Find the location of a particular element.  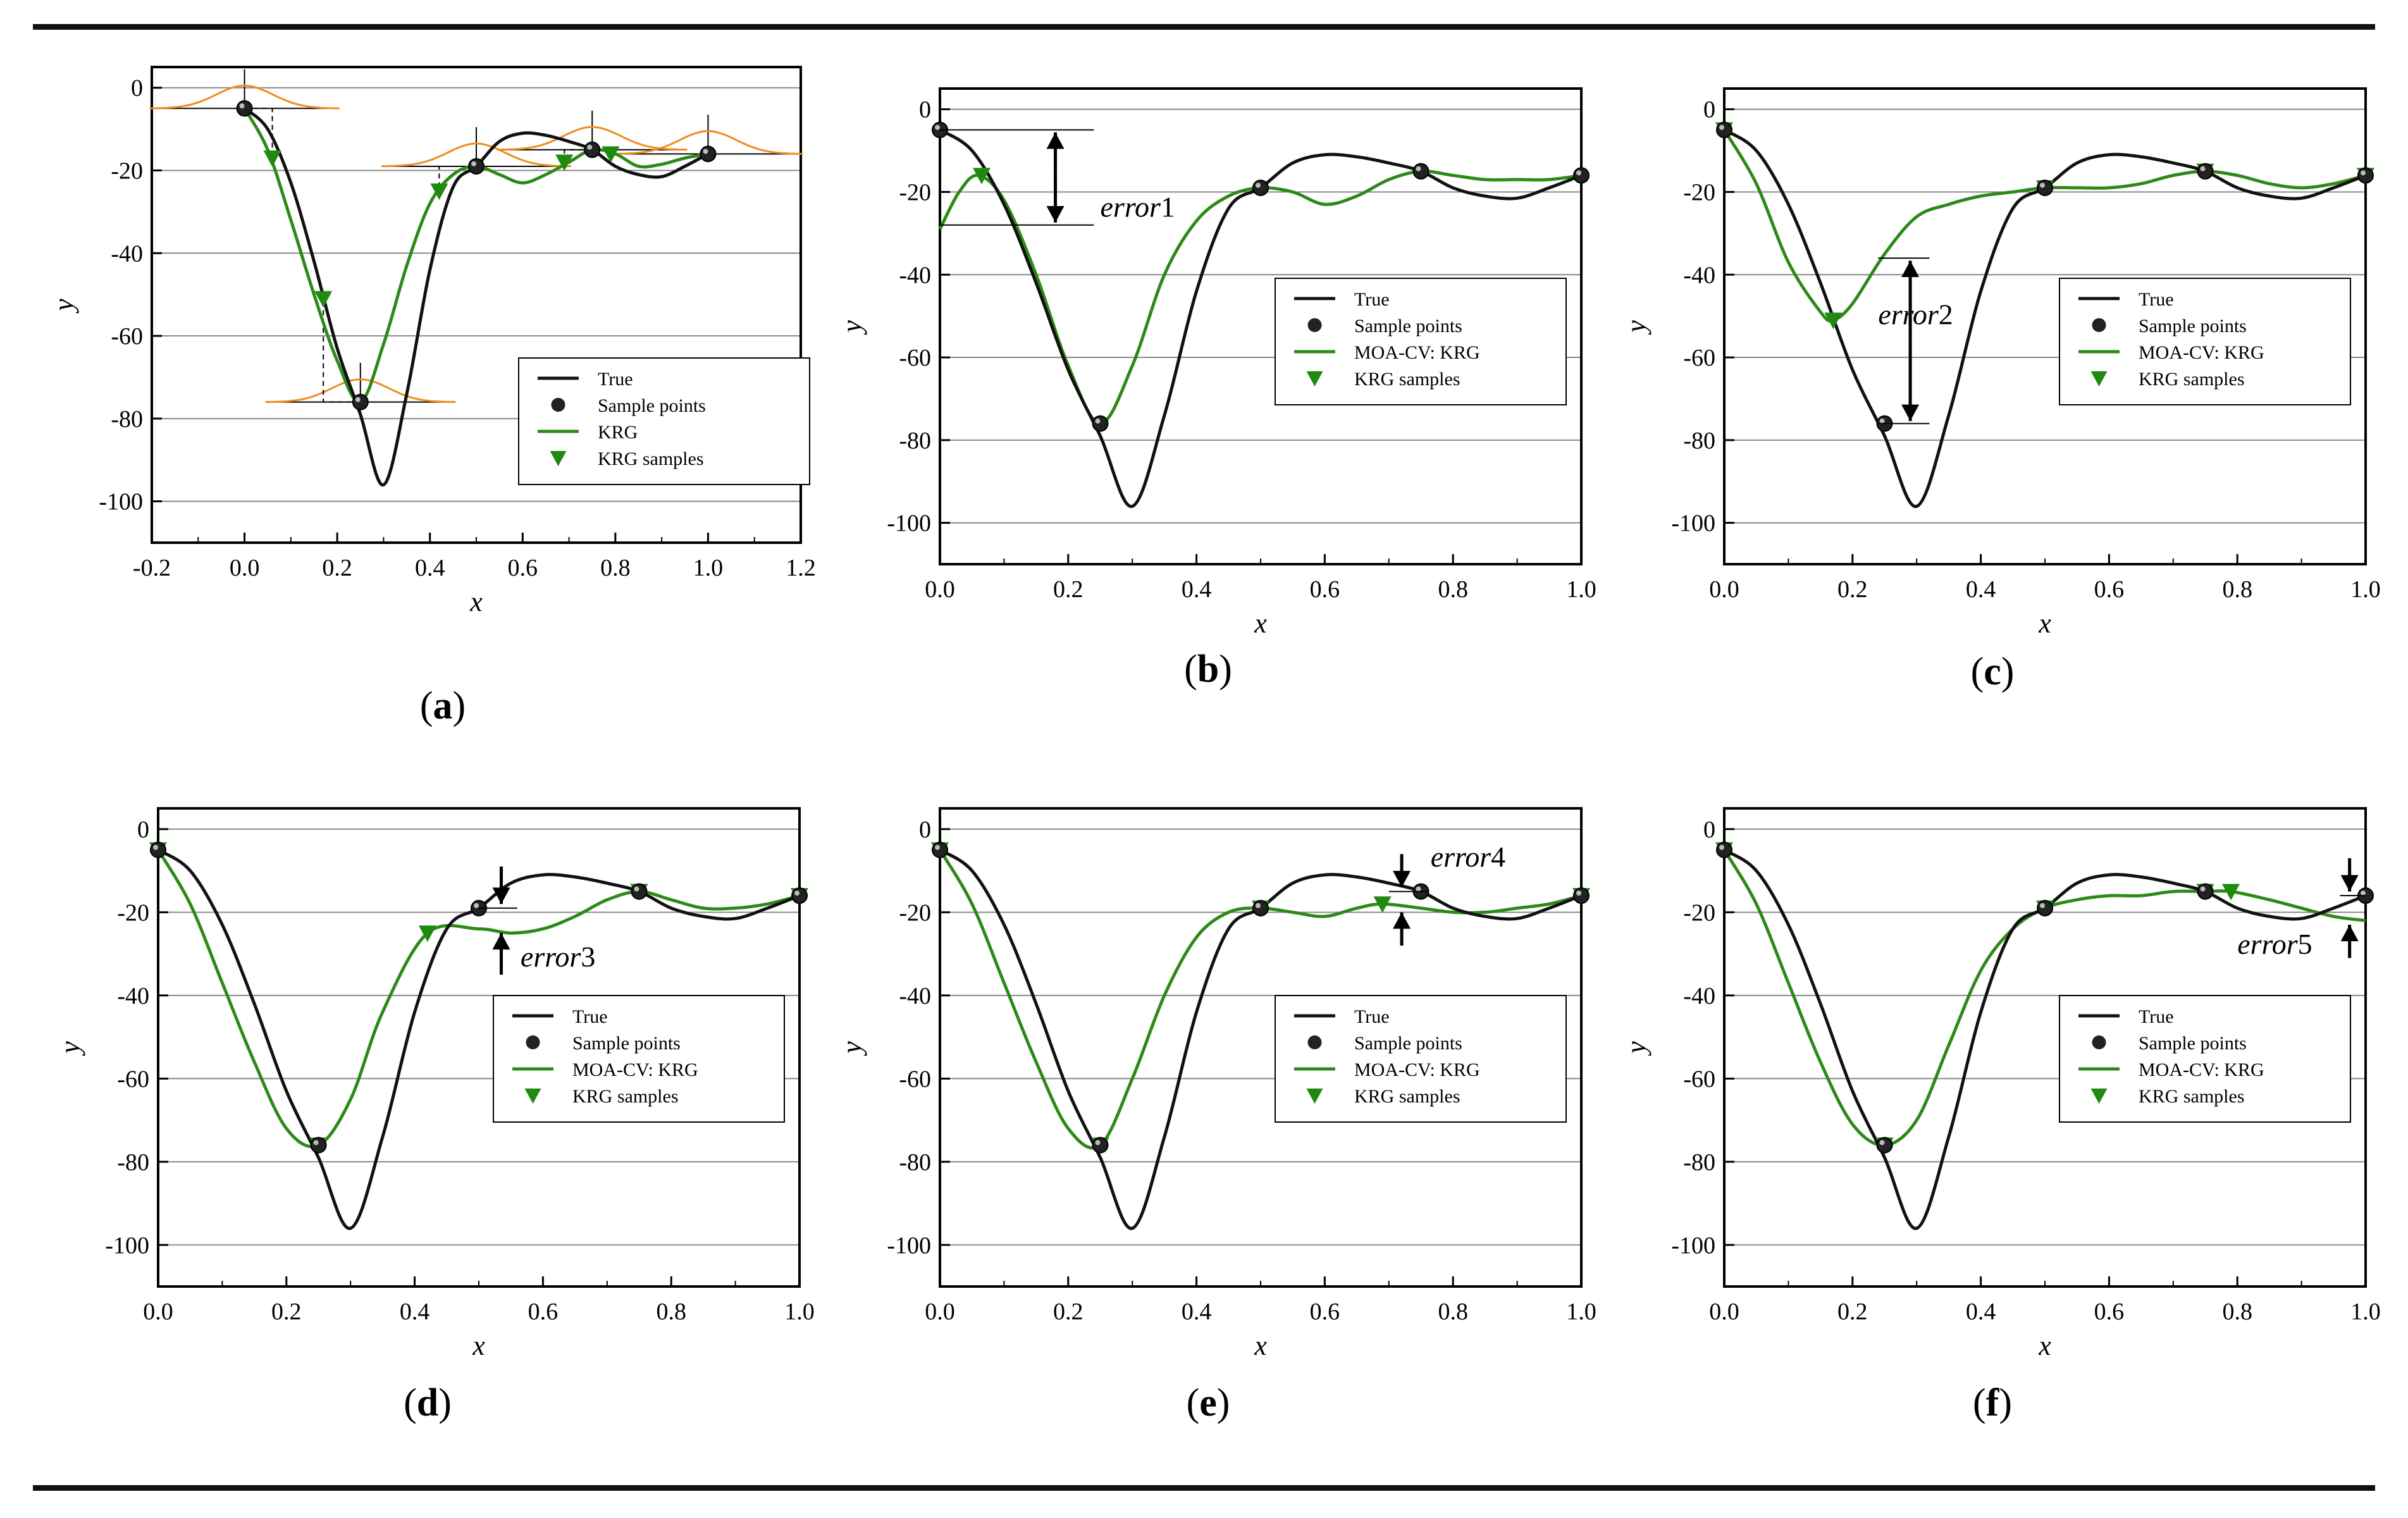

error-label: error5 is located at coordinates (2274, 944).